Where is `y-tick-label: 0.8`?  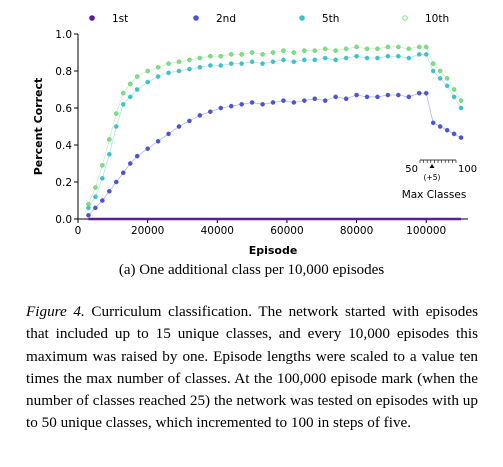 y-tick-label: 0.8 is located at coordinates (63, 72).